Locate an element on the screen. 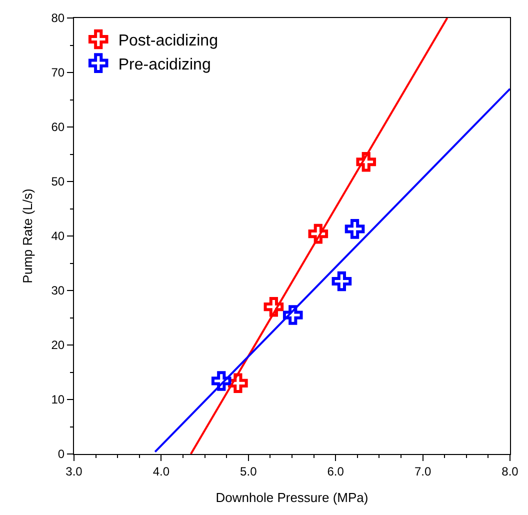 This screenshot has height=515, width=528. x-axis-title: Downhole Pressure (MPa) is located at coordinates (292, 497).